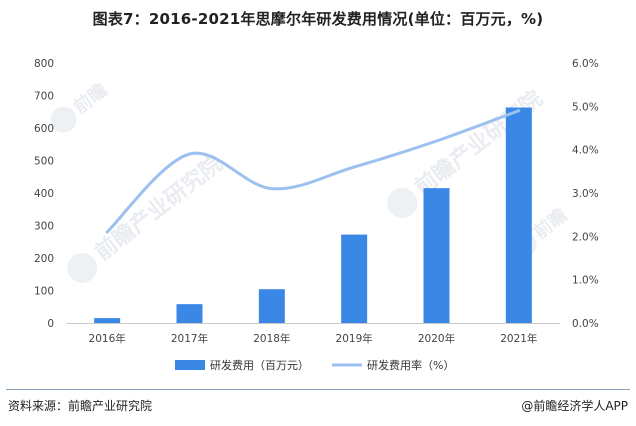  I want to click on page-title: 图表7：2016-2021年思摩尔年研发费用情况(单位：百万元，%), so click(318, 19).